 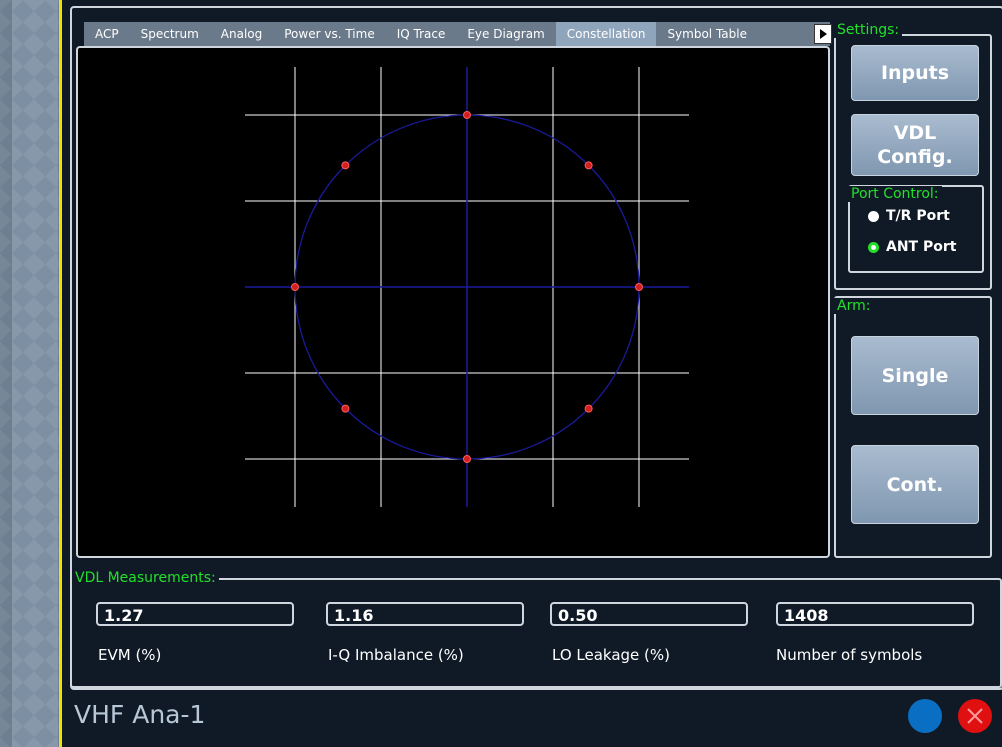 I want to click on tab-power-vs-time: Power vs. Time, so click(x=329, y=34).